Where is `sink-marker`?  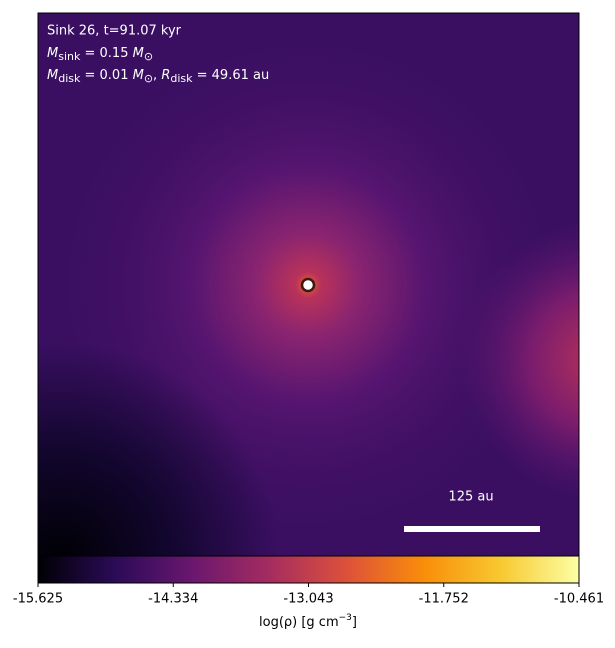
sink-marker is located at coordinates (308, 285).